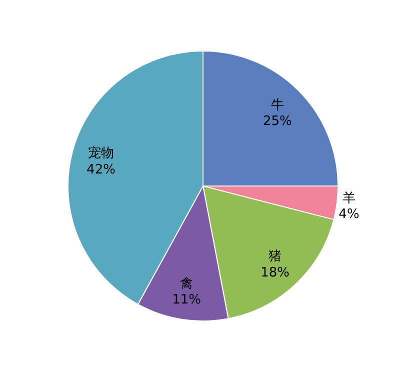 This screenshot has width=400, height=367. What do you see at coordinates (275, 256) in the screenshot?
I see `slice-label: 猪` at bounding box center [275, 256].